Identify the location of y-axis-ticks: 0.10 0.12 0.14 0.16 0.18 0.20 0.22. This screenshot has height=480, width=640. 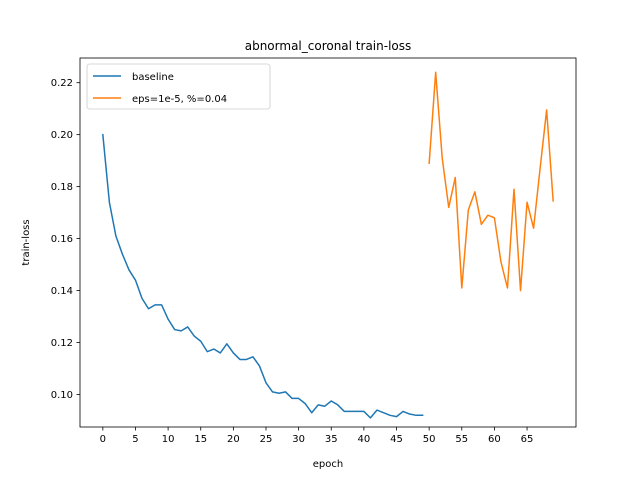
(65, 239).